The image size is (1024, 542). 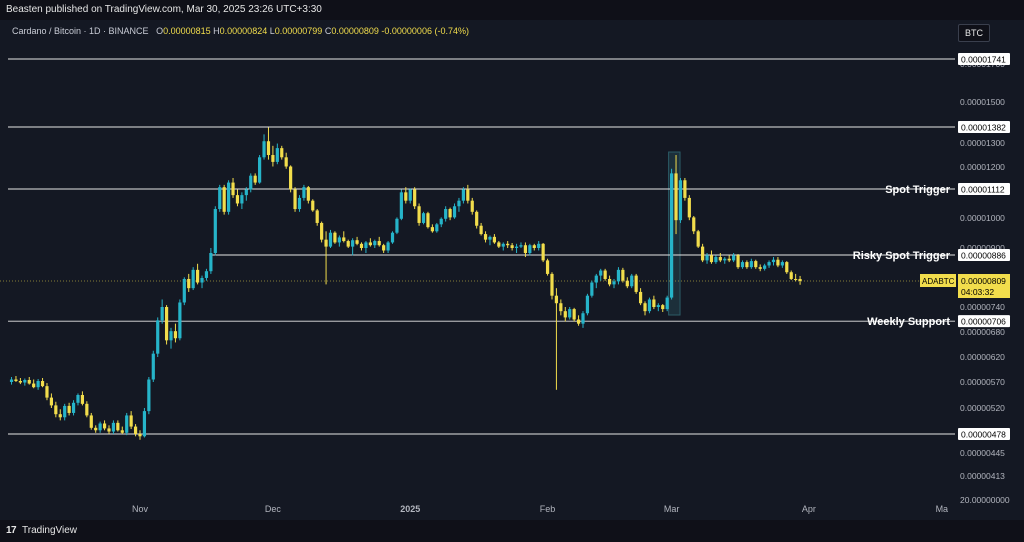 I want to click on change-value: -0.00000006 (-0.74%), so click(x=425, y=31).